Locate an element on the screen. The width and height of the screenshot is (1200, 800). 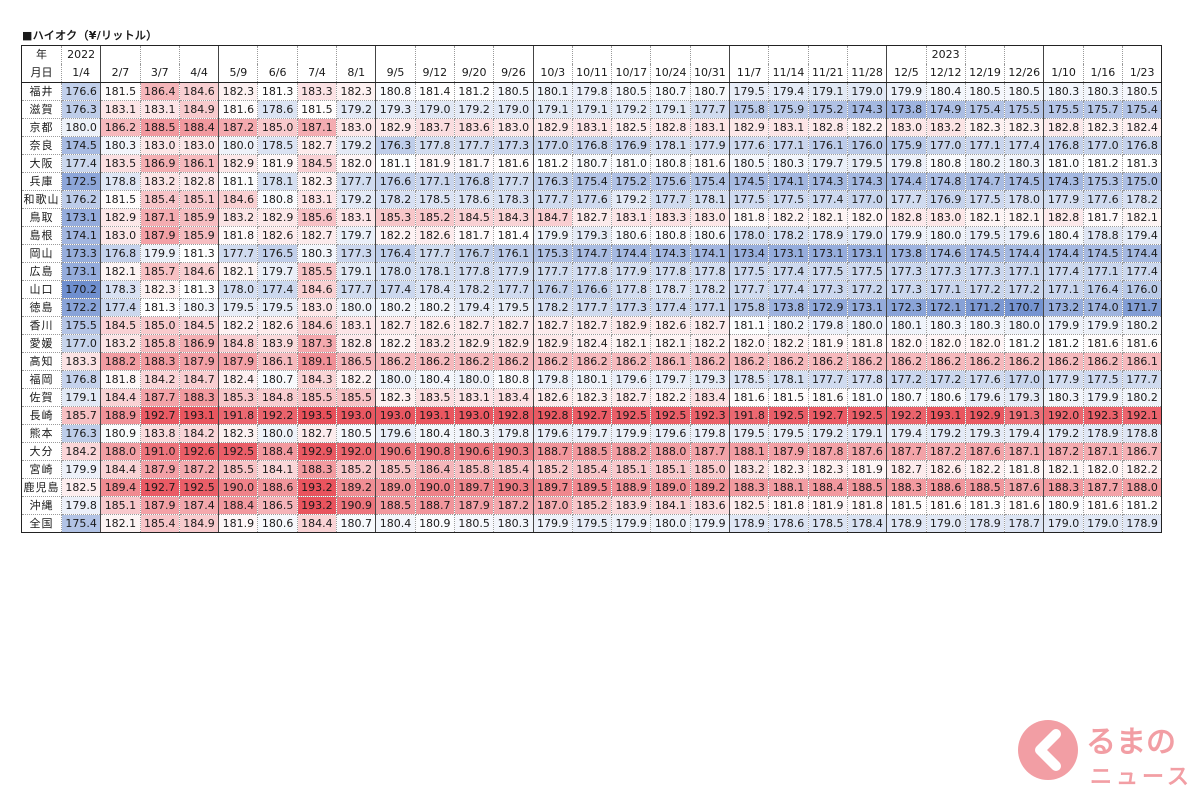
year-label: 2022 is located at coordinates (81, 54).